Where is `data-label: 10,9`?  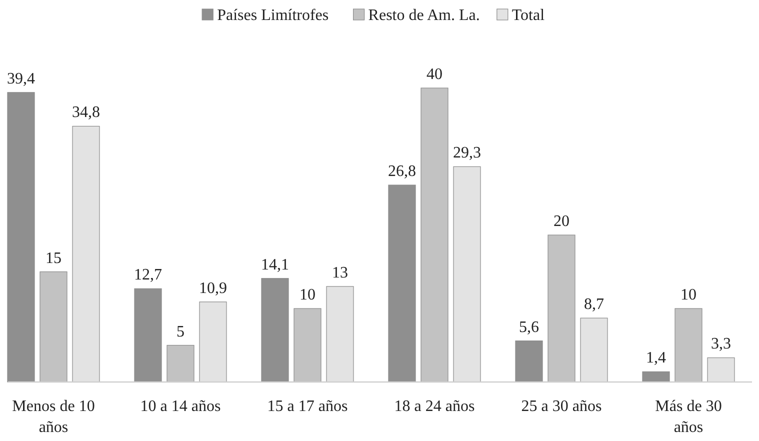 data-label: 10,9 is located at coordinates (213, 288).